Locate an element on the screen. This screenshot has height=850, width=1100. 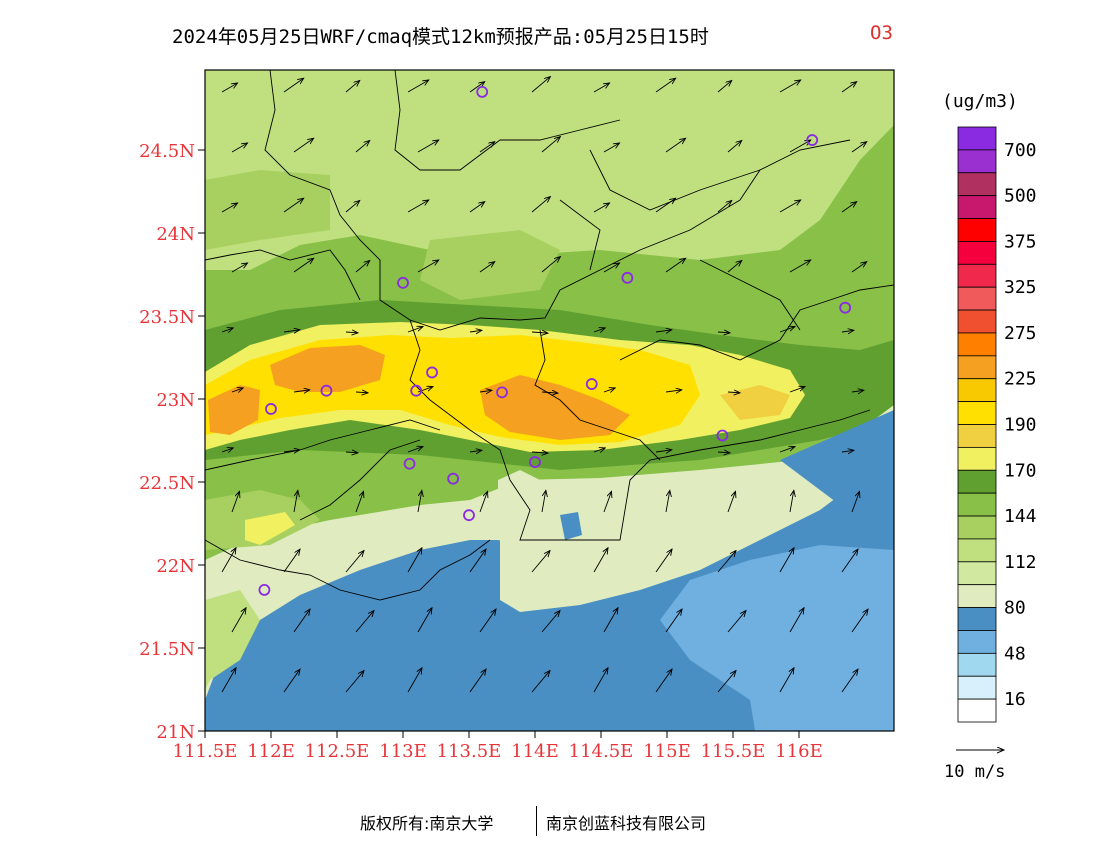
title-main: 2024年05月25日WRF/cmaq模式12km预报产品:05月25日15时 is located at coordinates (440, 37).